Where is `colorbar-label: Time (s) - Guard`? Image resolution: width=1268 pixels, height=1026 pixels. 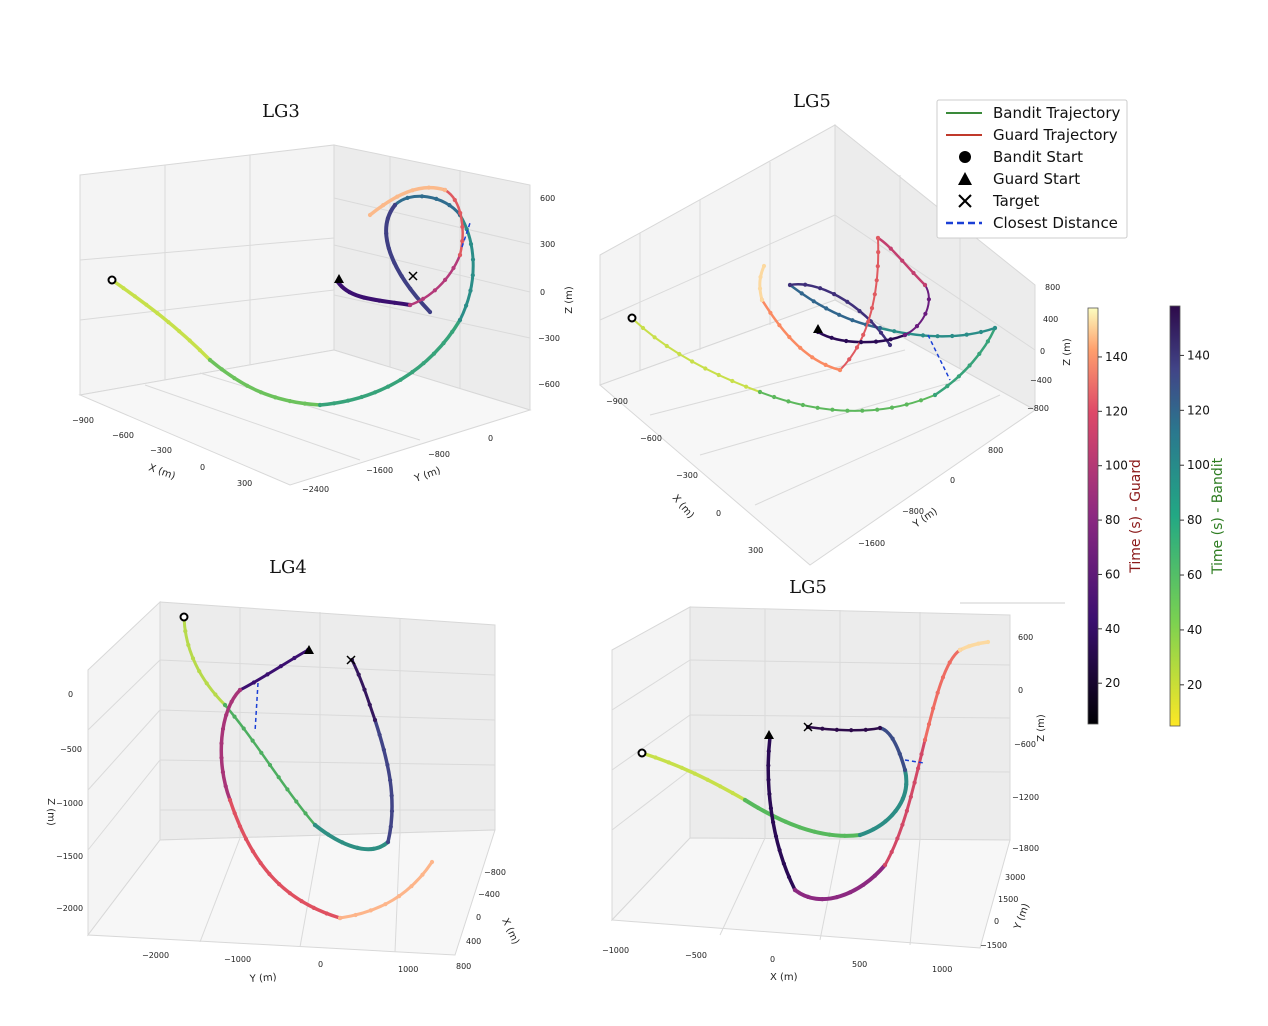 colorbar-label: Time (s) - Guard is located at coordinates (1136, 516).